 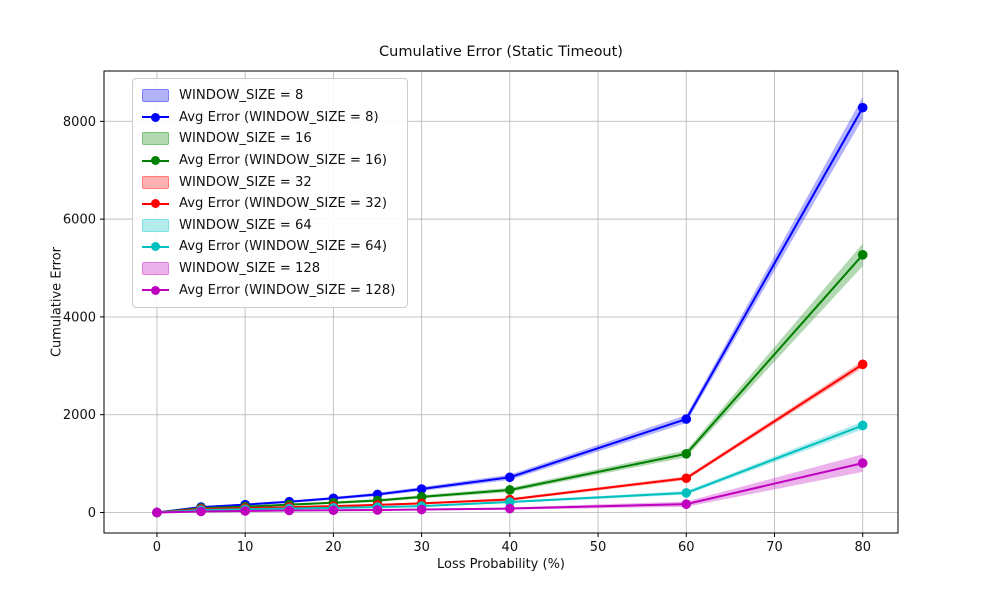 I want to click on legend-item-line: Avg Error (WINDOW_SIZE = 32), so click(x=268, y=204).